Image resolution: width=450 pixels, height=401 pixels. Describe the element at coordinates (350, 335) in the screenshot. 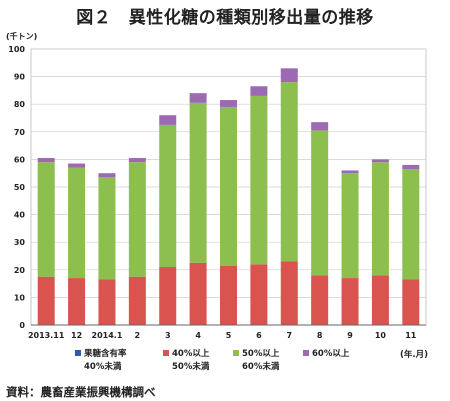

I see `x-tick-label: 9` at that location.